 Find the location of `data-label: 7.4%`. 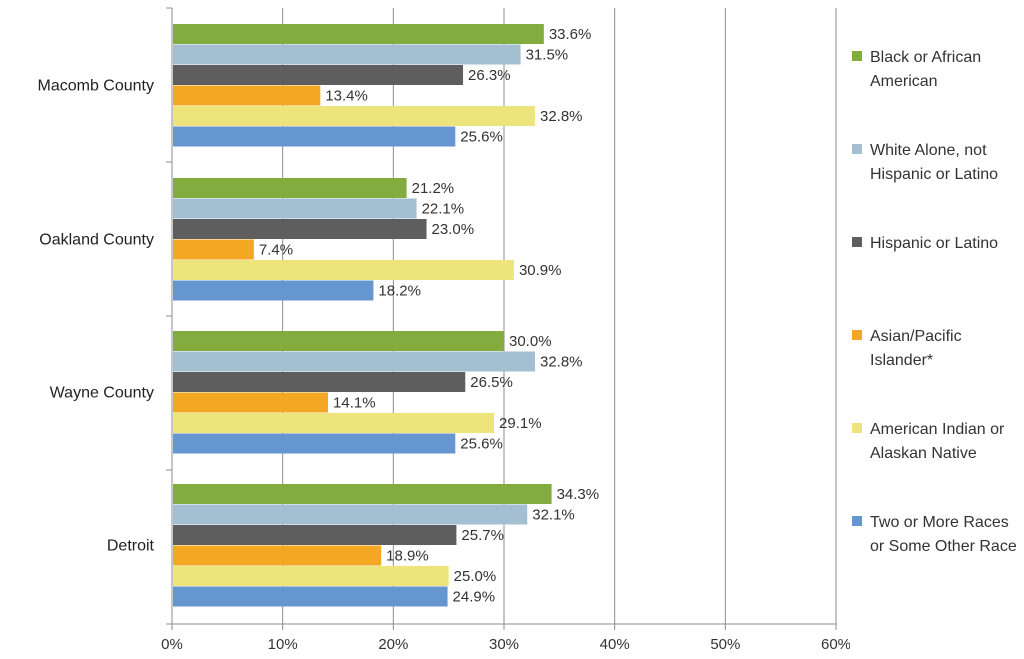

data-label: 7.4% is located at coordinates (276, 250).